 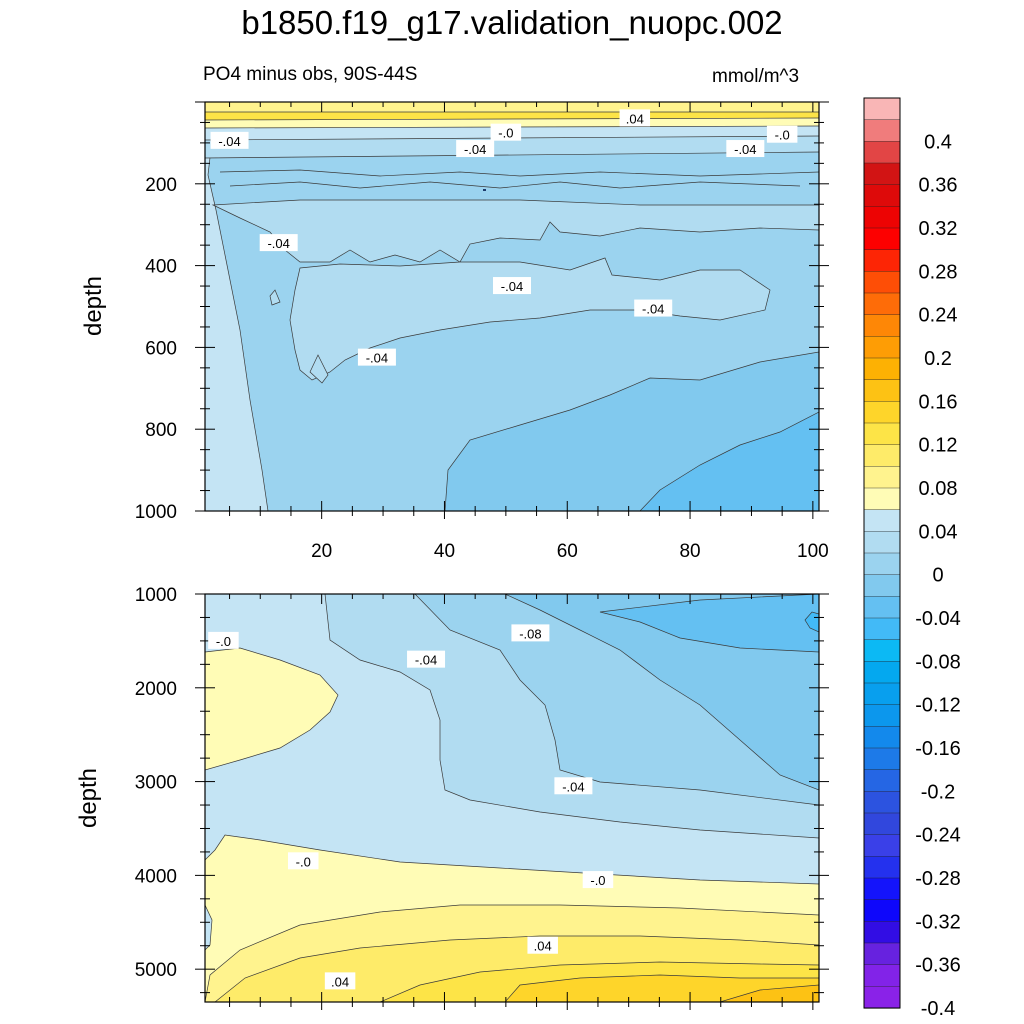 I want to click on y-tick-label: 600, so click(x=161, y=348).